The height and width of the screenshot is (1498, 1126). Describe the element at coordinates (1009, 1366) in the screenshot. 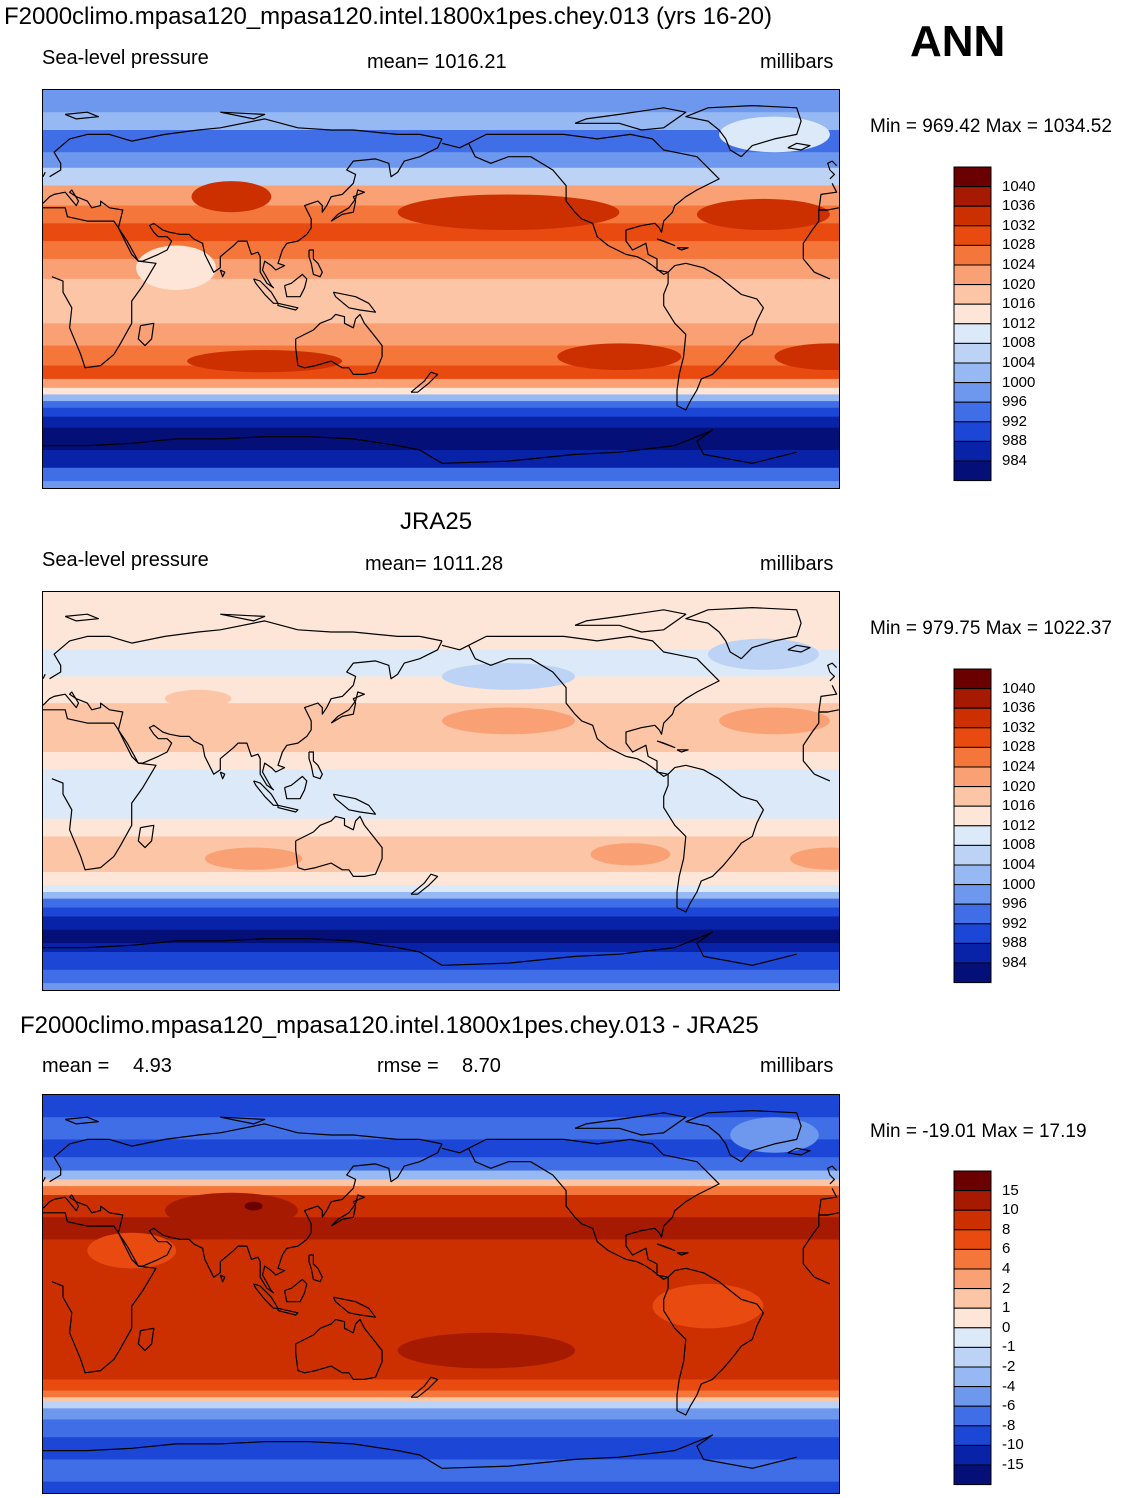

I see `colorbar-tick-label: -2` at that location.